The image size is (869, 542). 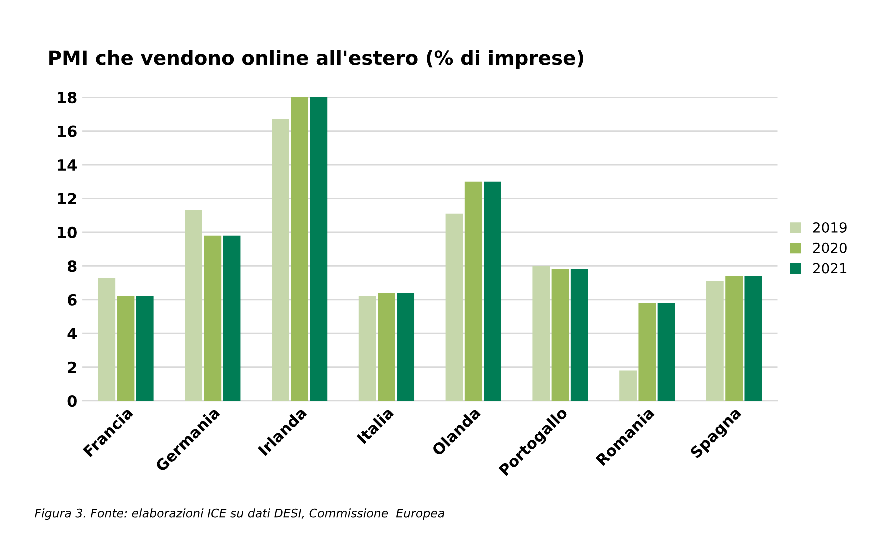 I want to click on y-tick-label: 0, so click(x=72, y=402).